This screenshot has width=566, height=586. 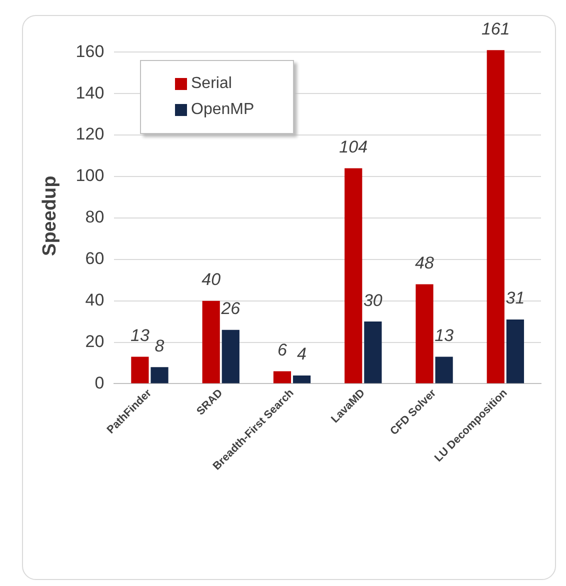 I want to click on y-tick-label: 40, so click(x=94, y=300).